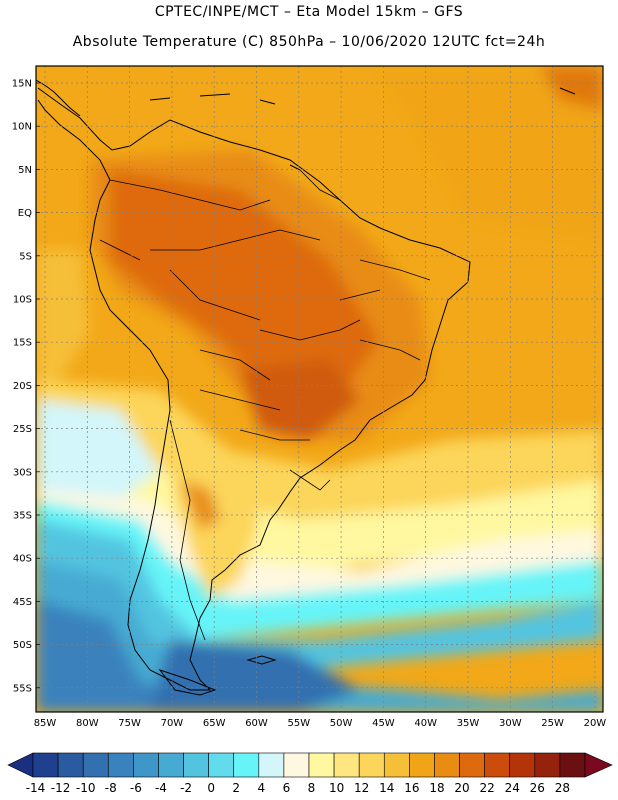 This screenshot has height=800, width=618. What do you see at coordinates (311, 788) in the screenshot?
I see `colorbar-label: 8` at bounding box center [311, 788].